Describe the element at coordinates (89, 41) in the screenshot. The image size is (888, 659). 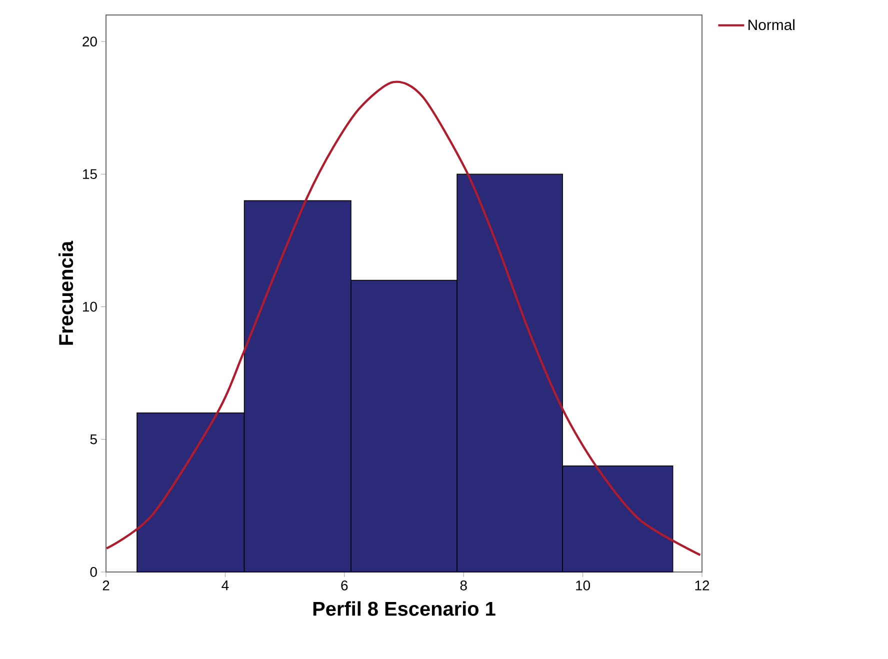
I see `y-tick-label: 20` at that location.